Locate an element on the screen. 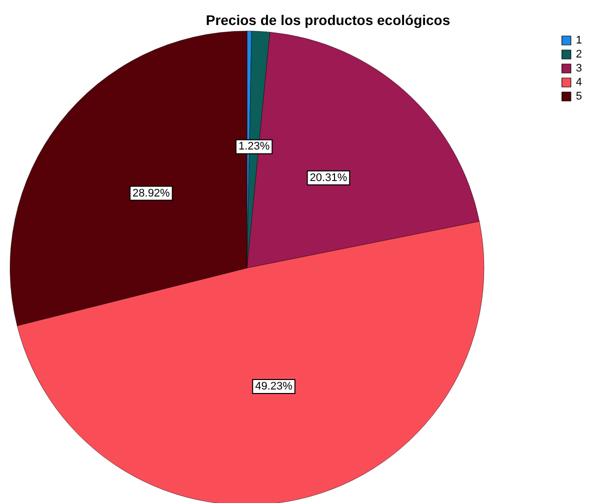 Image resolution: width=595 pixels, height=503 pixels. data-label: 20.31% is located at coordinates (329, 178).